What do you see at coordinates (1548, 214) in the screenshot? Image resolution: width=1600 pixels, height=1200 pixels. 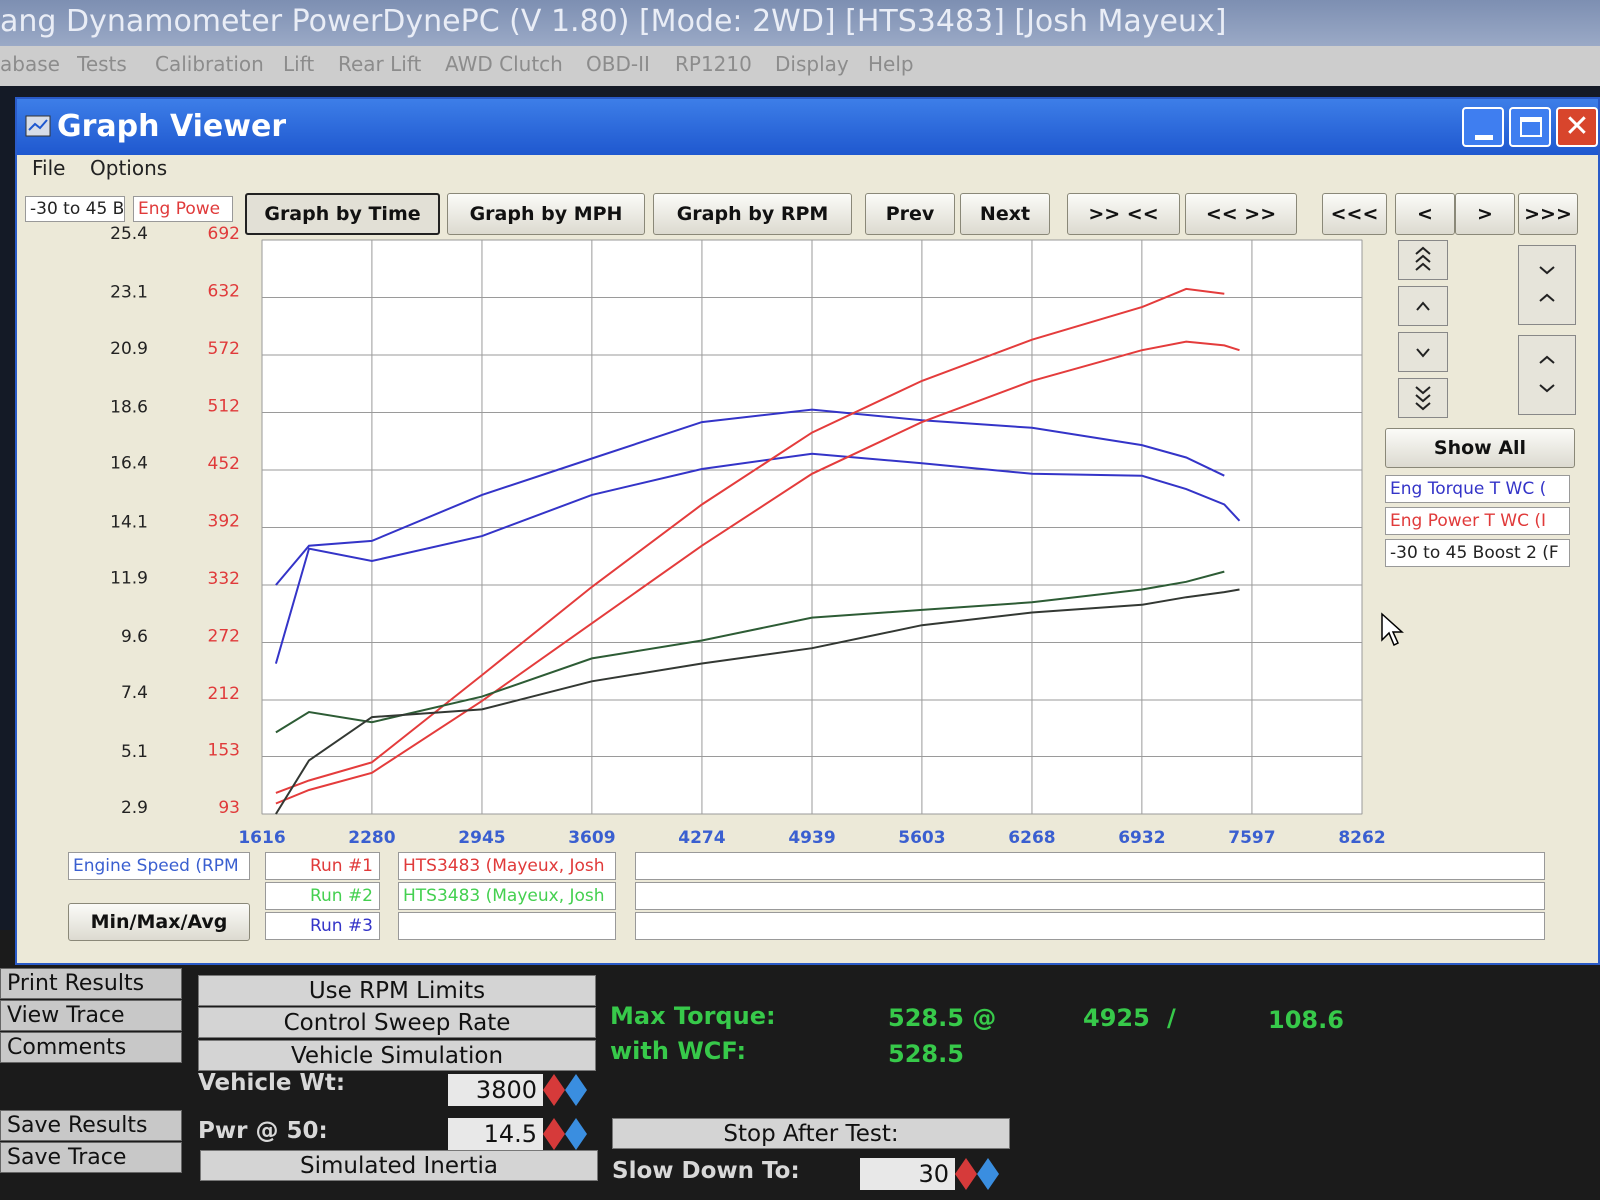 I see `toolbar-button: >>>` at bounding box center [1548, 214].